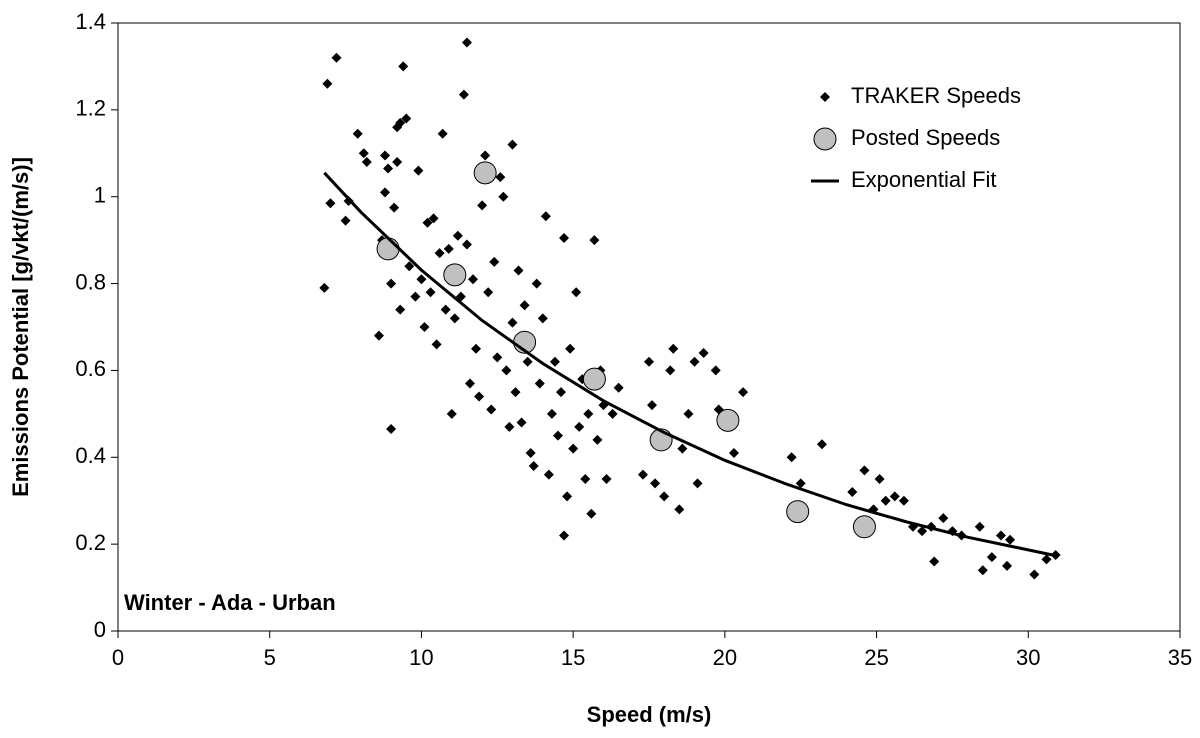 This screenshot has width=1200, height=738. I want to click on x-tick-label: 0, so click(118, 657).